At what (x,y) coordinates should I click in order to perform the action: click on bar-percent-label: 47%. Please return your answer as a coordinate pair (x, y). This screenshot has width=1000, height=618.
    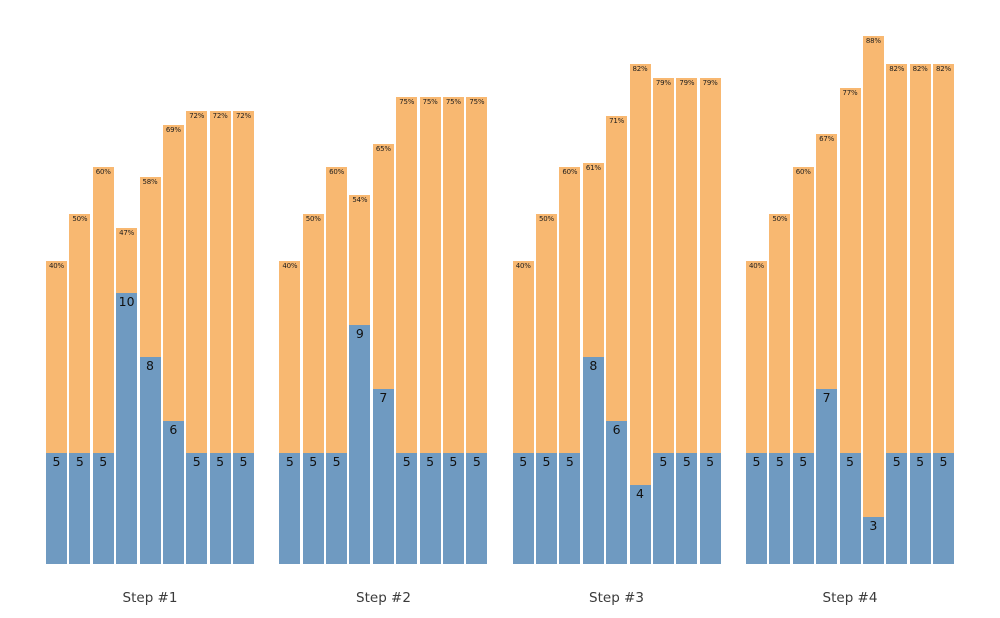
    Looking at the image, I should click on (127, 233).